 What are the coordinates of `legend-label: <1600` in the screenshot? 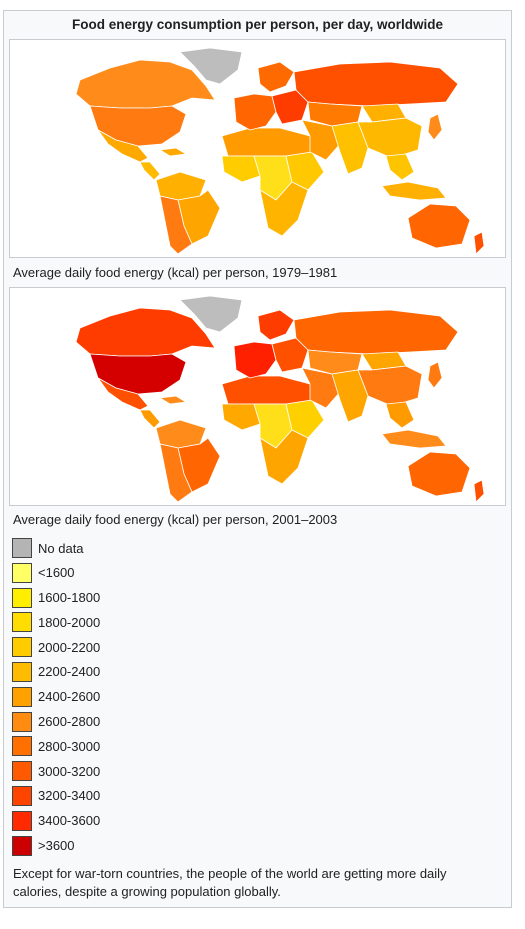 It's located at (56, 573).